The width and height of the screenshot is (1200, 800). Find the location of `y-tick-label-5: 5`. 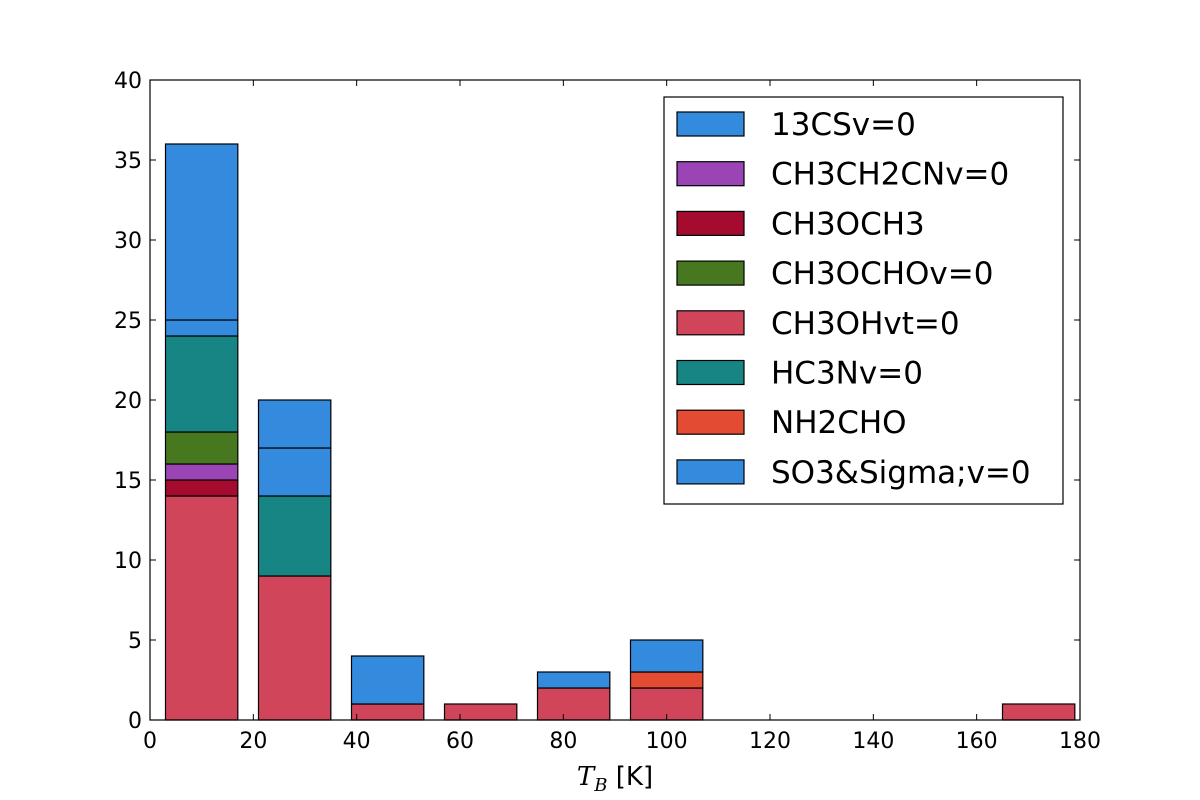

y-tick-label-5: 5 is located at coordinates (135, 641).